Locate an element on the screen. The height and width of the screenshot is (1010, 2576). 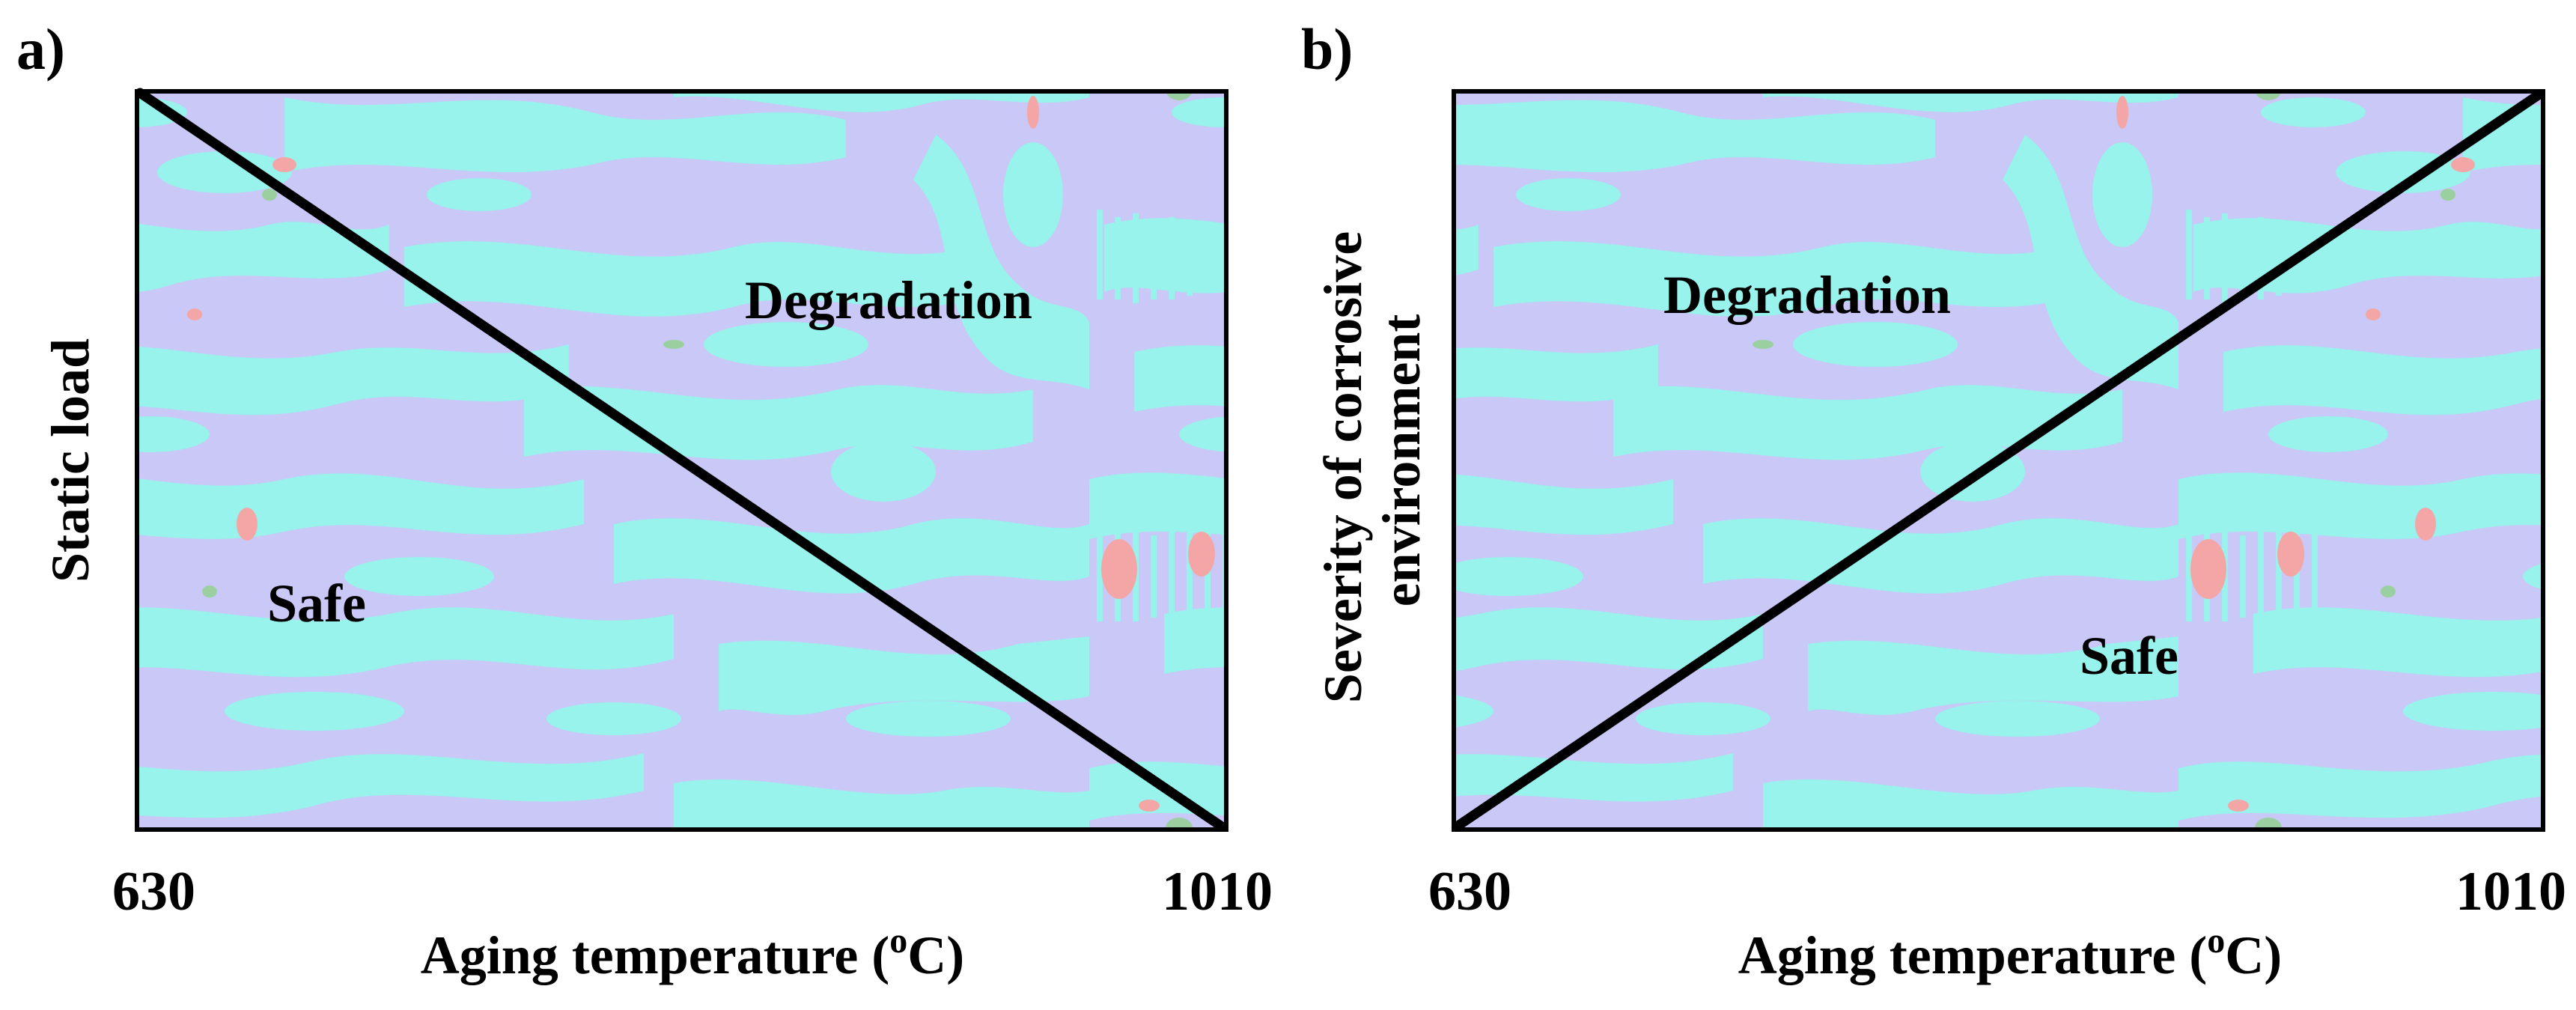
panel-a-x-axis-title-sup: o is located at coordinates (898, 941).